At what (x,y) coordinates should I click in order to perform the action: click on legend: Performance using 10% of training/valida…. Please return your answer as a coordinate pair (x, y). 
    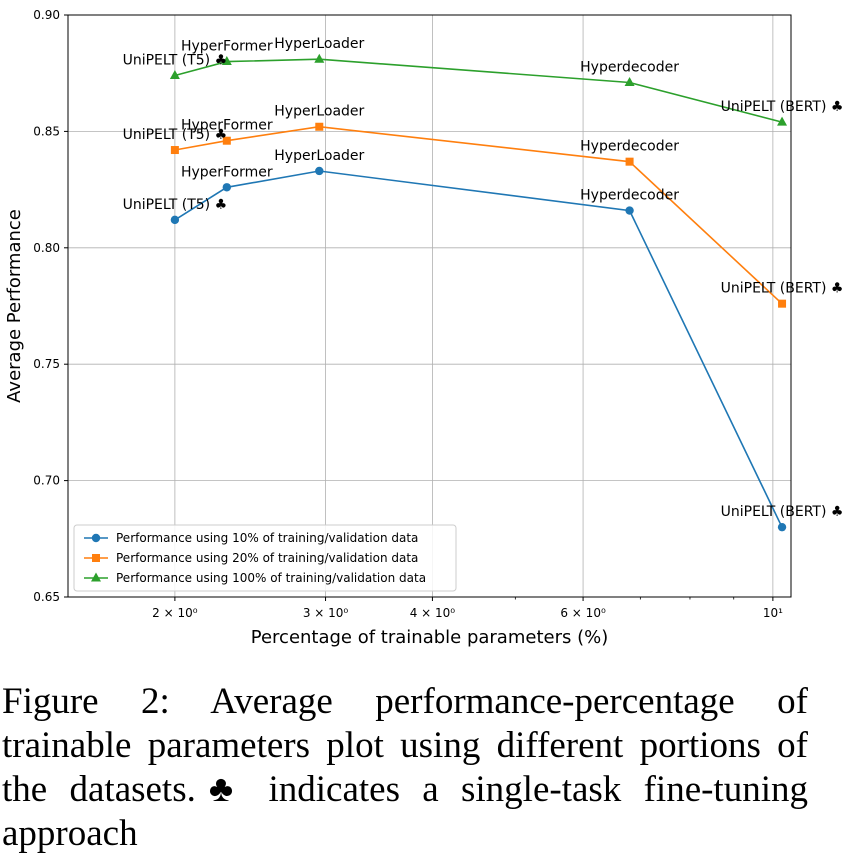
    Looking at the image, I should click on (265, 558).